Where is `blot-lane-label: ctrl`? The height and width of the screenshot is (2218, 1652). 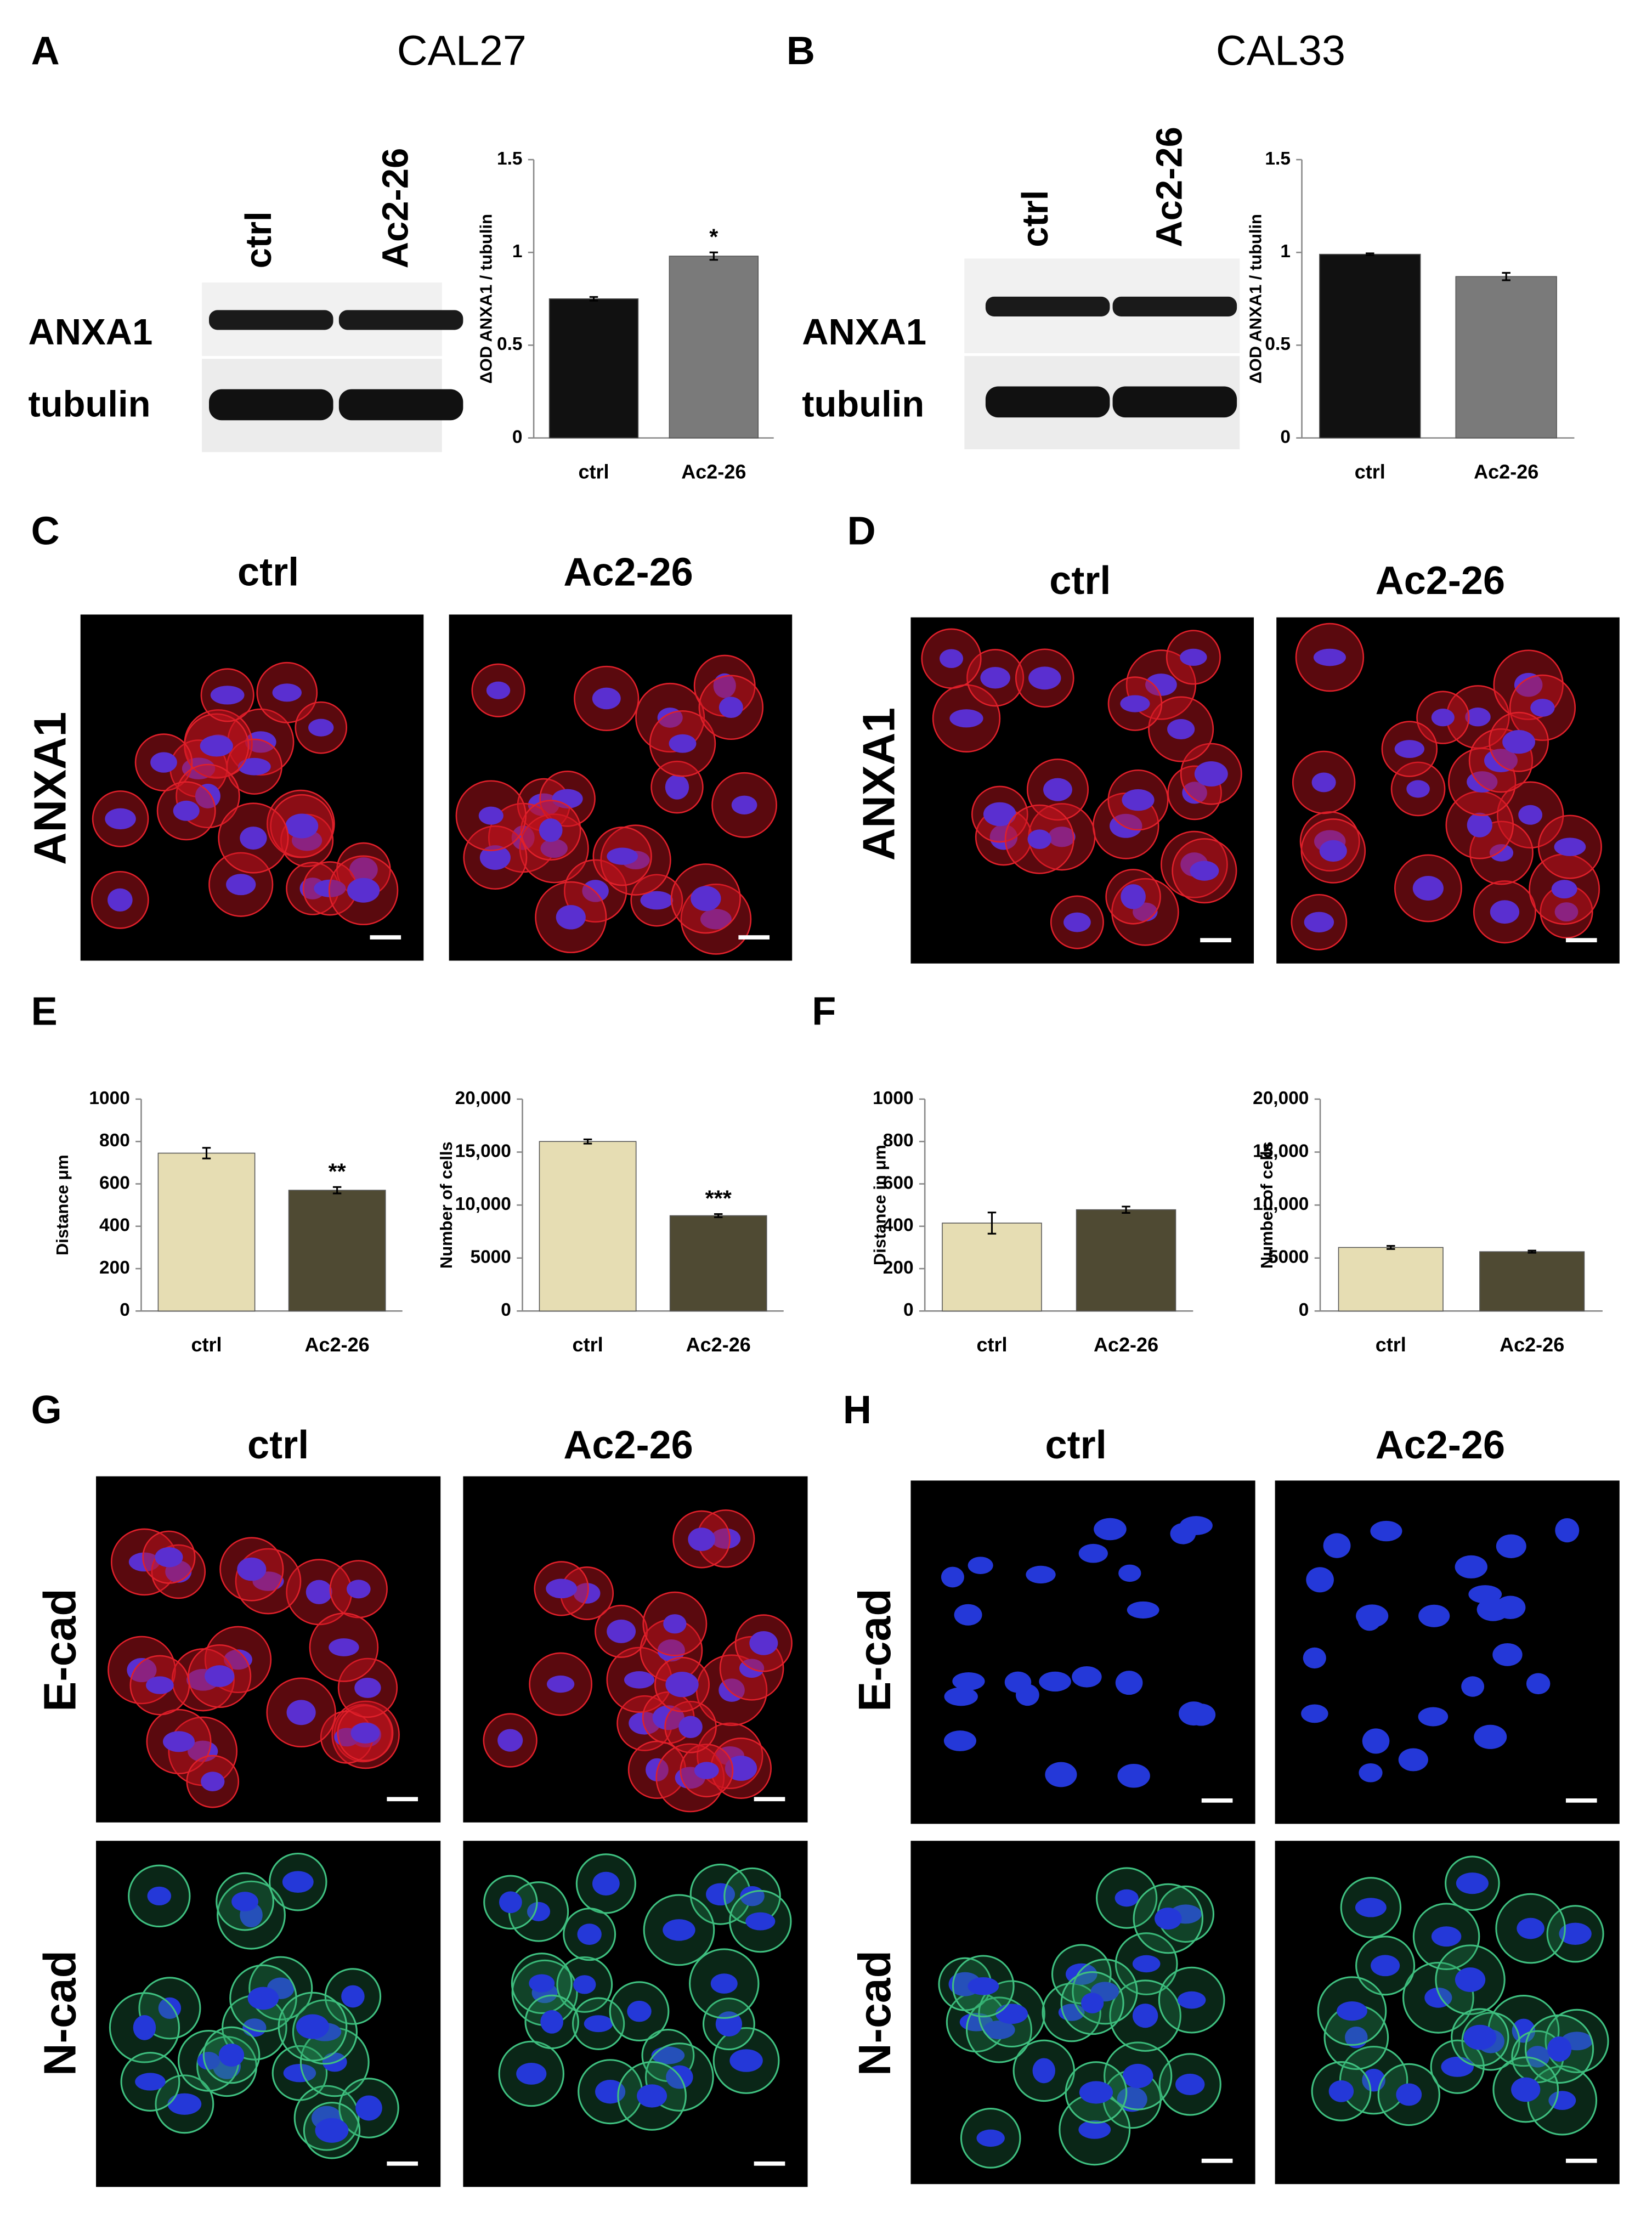 blot-lane-label: ctrl is located at coordinates (258, 239).